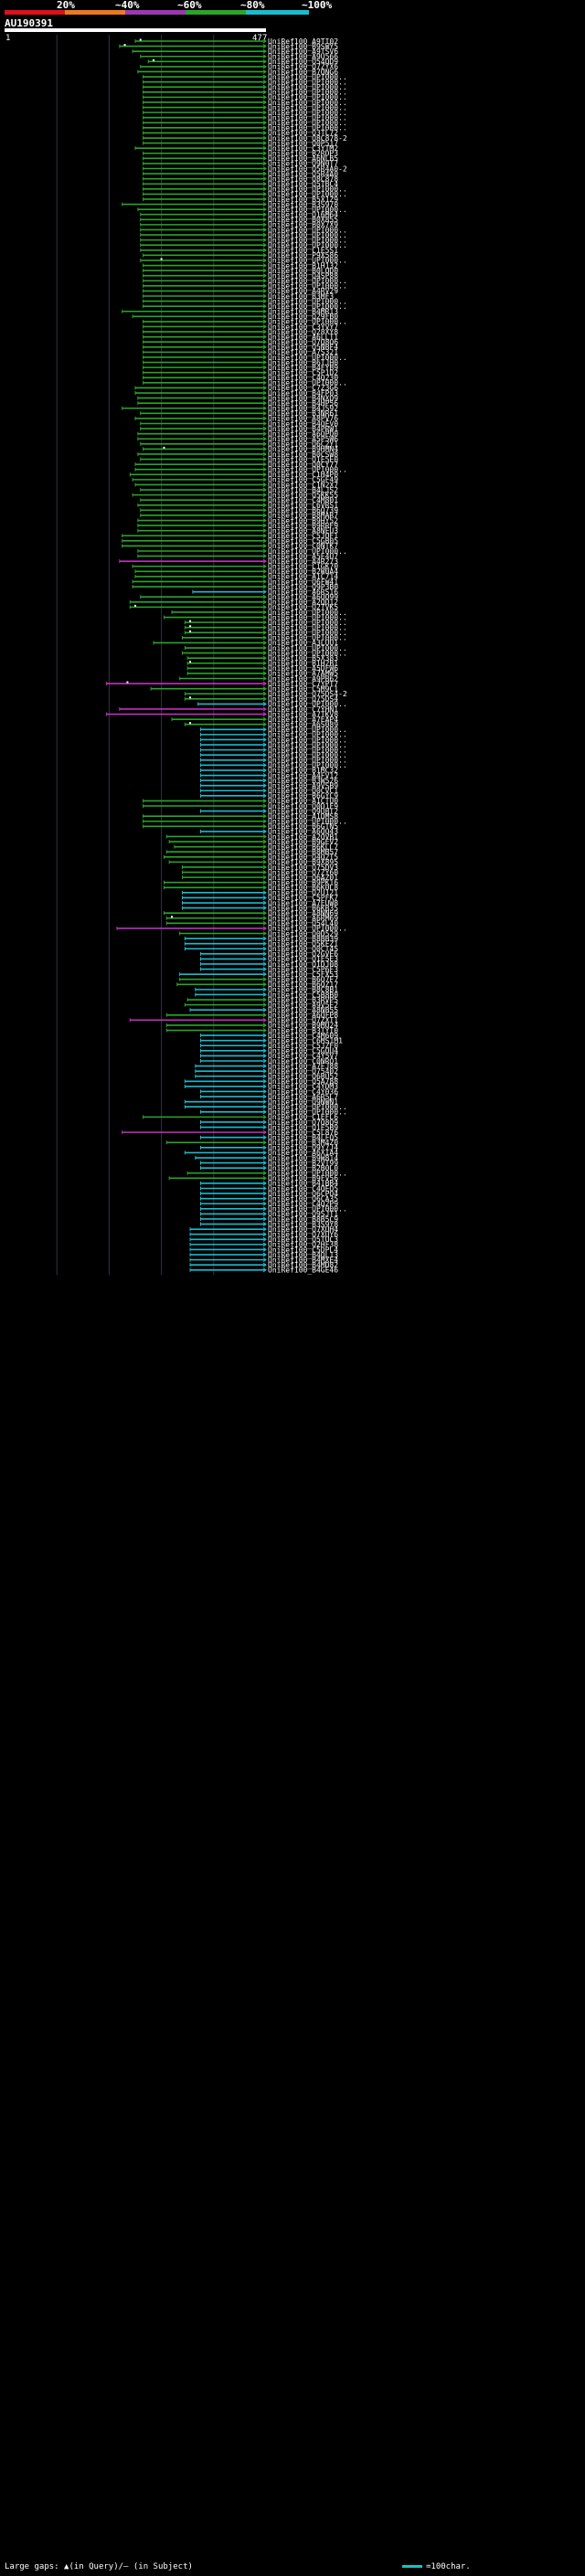  I want to click on hit-label: UniRef100_Q7XUH4, so click(303, 1229).